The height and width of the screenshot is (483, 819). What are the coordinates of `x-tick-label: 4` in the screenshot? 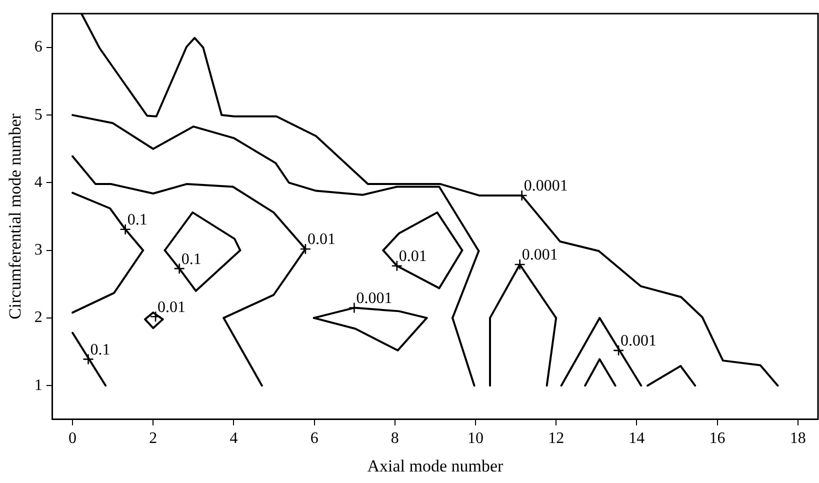 It's located at (234, 439).